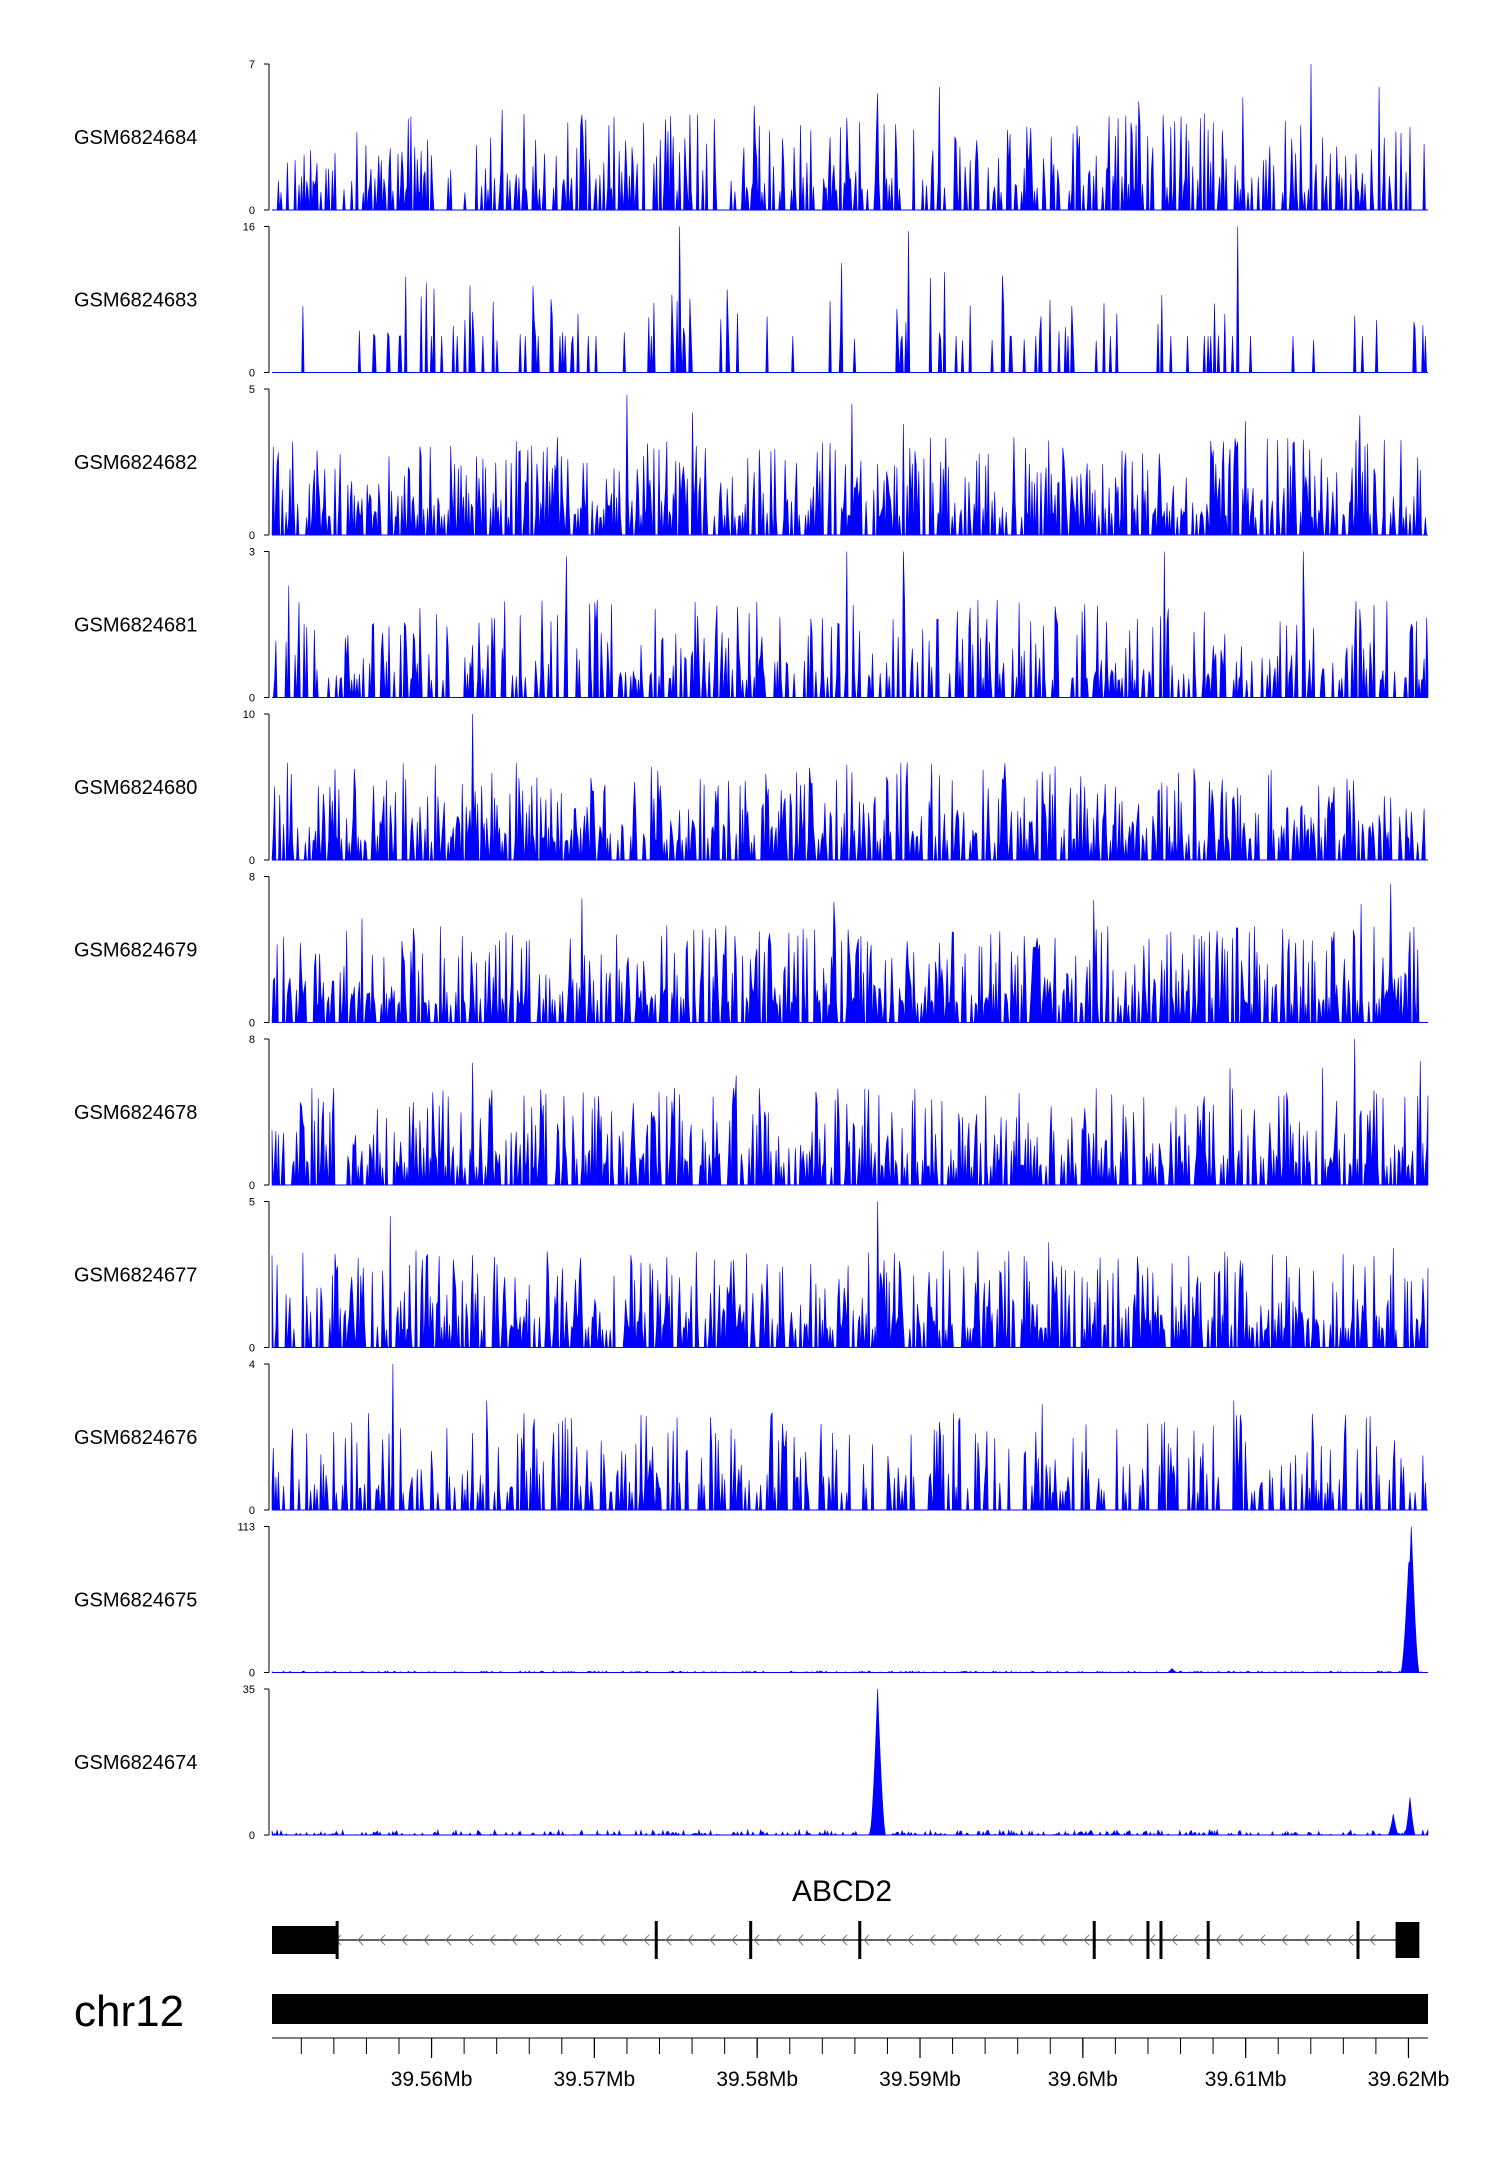 The height and width of the screenshot is (2170, 1500). I want to click on track-label: GSM6824674, so click(135, 1763).